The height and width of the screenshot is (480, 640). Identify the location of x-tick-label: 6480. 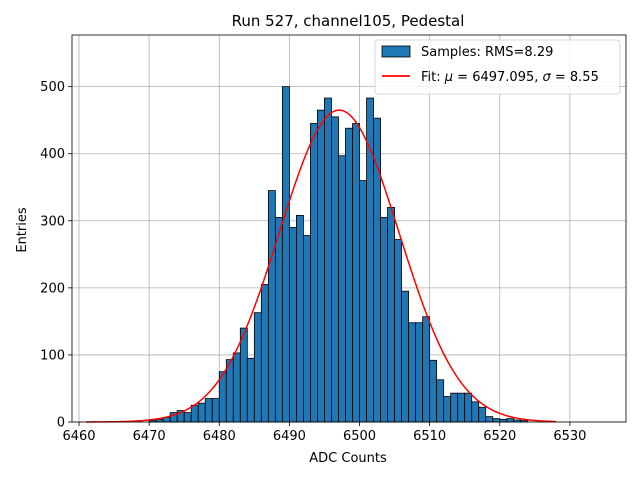
(219, 436).